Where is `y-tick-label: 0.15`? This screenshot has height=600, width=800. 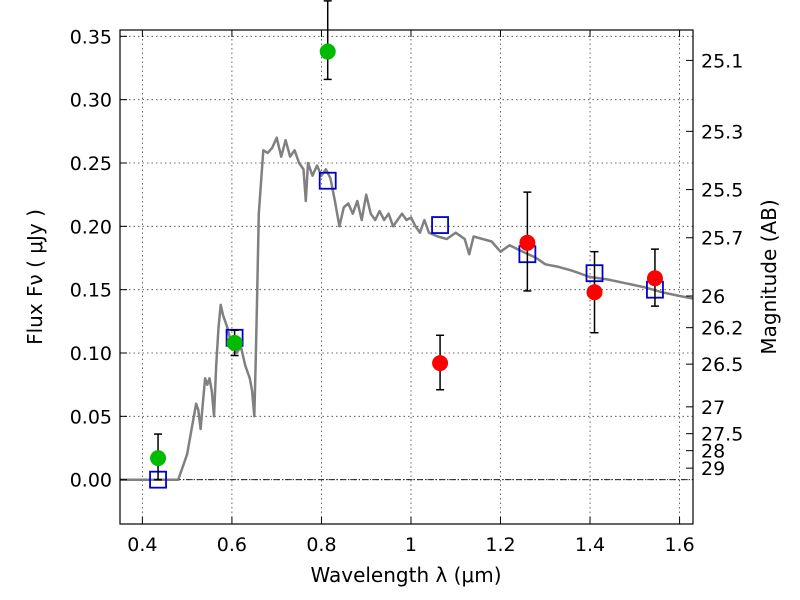 y-tick-label: 0.15 is located at coordinates (91, 291).